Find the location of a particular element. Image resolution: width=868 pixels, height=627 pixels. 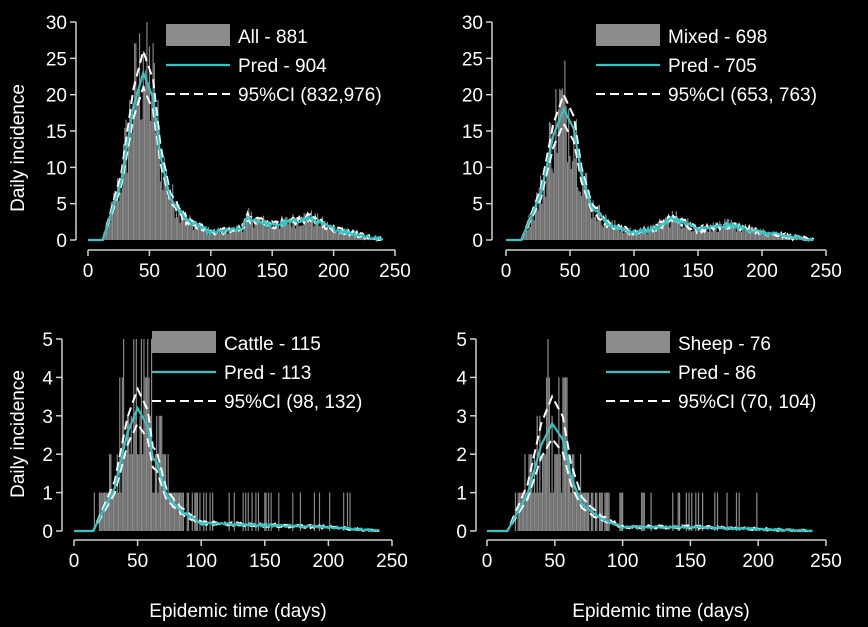

y-tick-label: 0 is located at coordinates (61, 241).